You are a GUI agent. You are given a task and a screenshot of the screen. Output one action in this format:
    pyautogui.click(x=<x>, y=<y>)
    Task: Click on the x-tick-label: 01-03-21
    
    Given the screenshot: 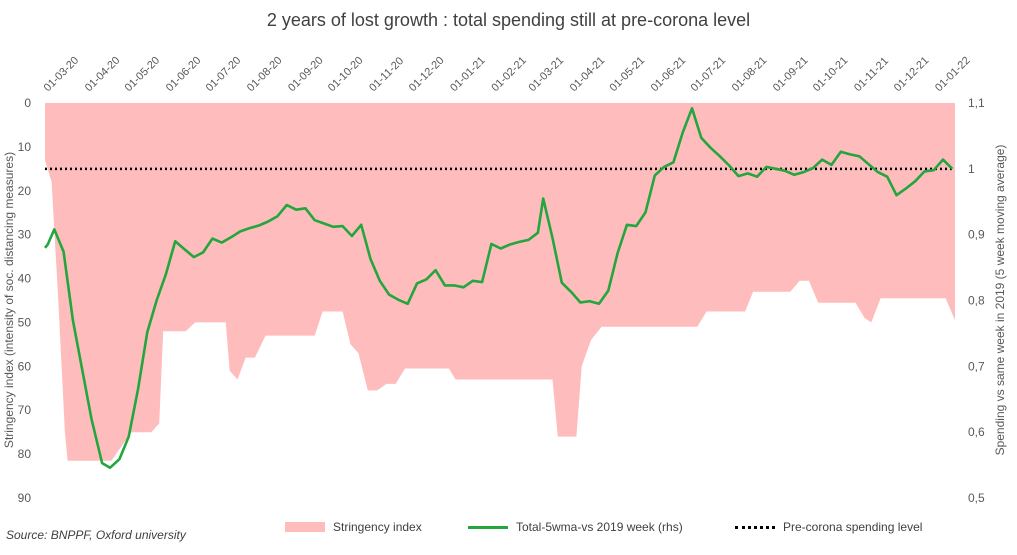 What is the action you would take?
    pyautogui.click(x=547, y=74)
    